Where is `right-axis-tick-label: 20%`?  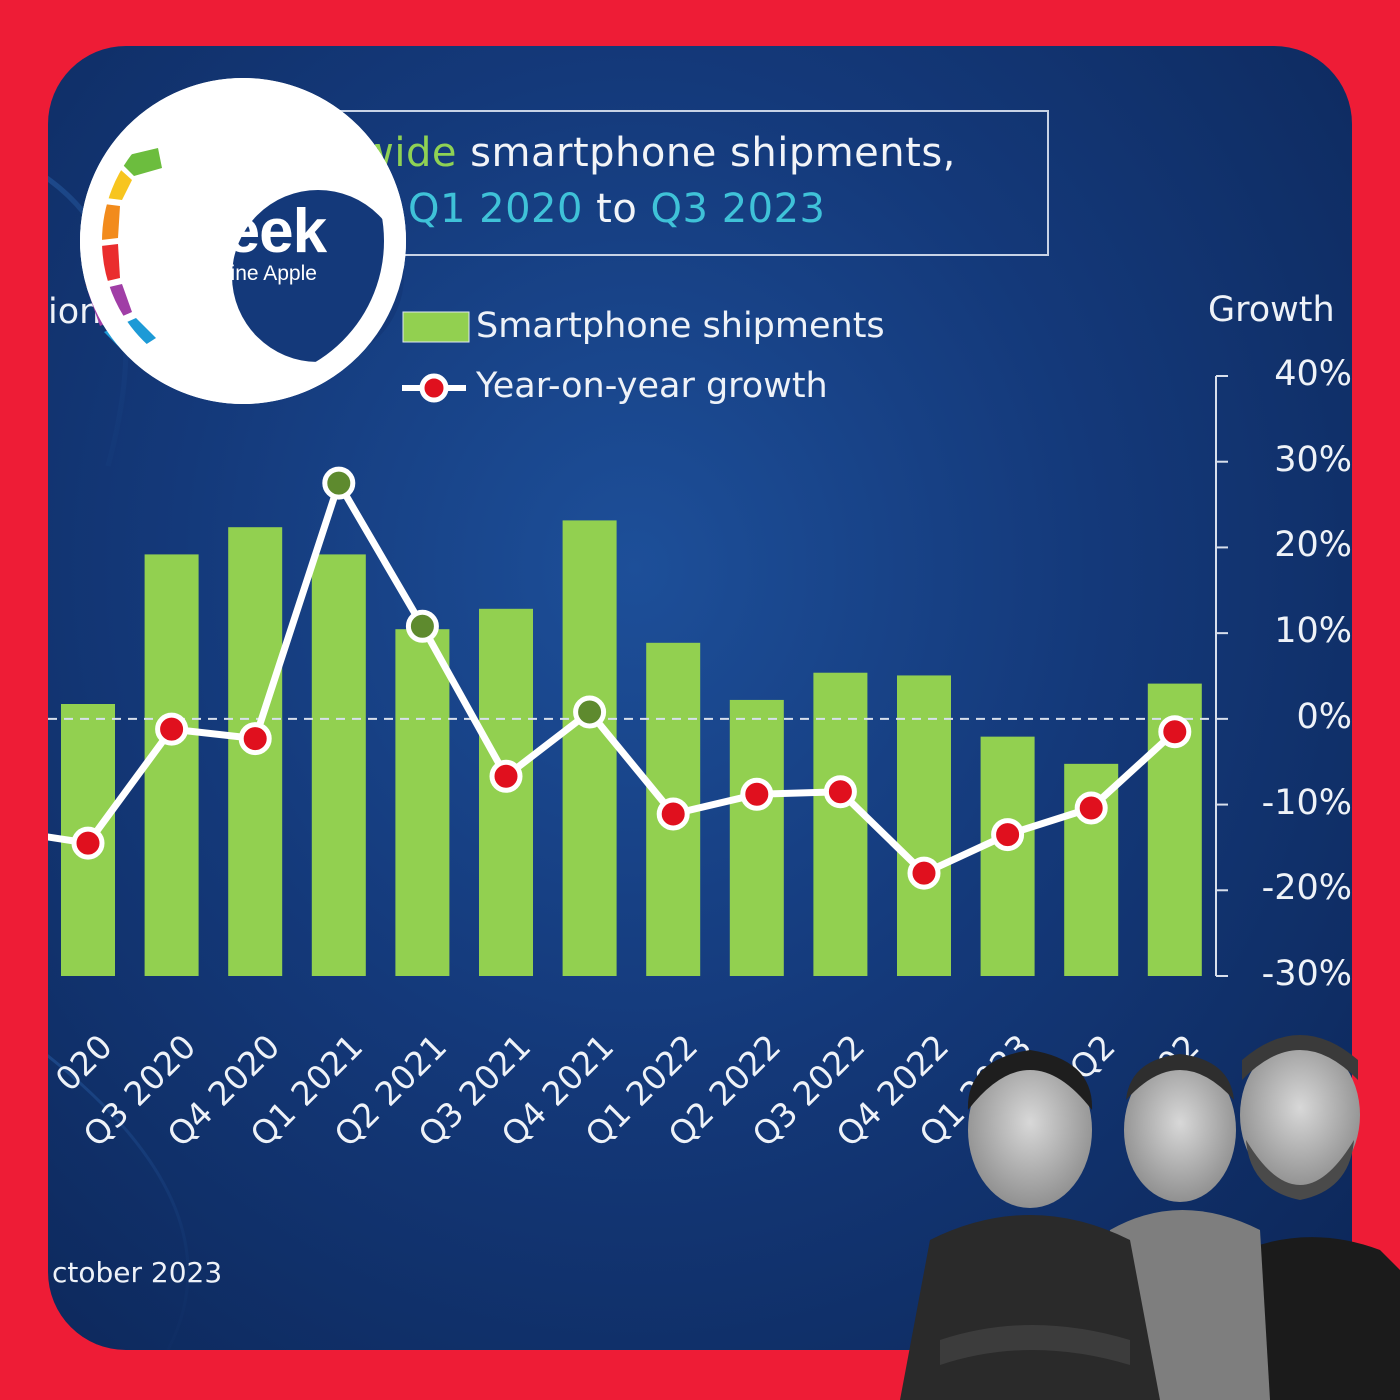 right-axis-tick-label: 20% is located at coordinates (1313, 545).